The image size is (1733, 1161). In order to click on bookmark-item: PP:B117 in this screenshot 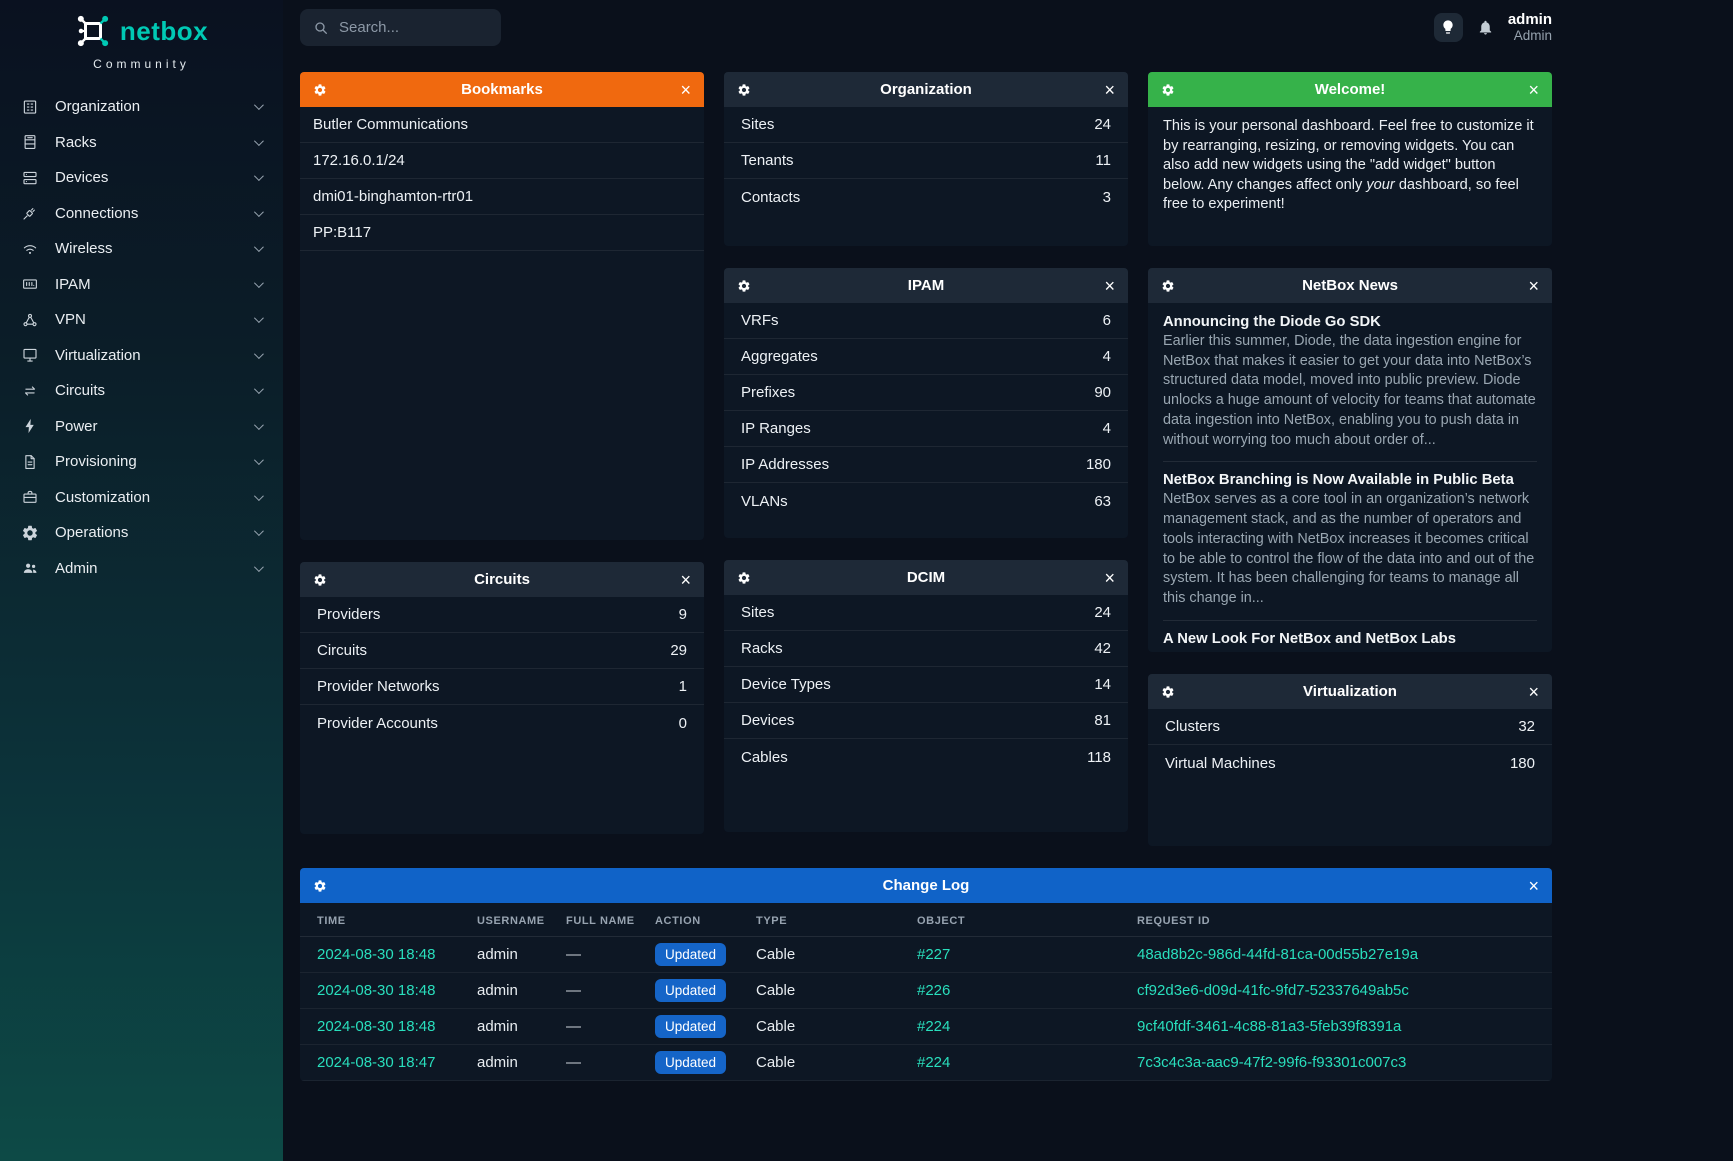, I will do `click(502, 233)`.